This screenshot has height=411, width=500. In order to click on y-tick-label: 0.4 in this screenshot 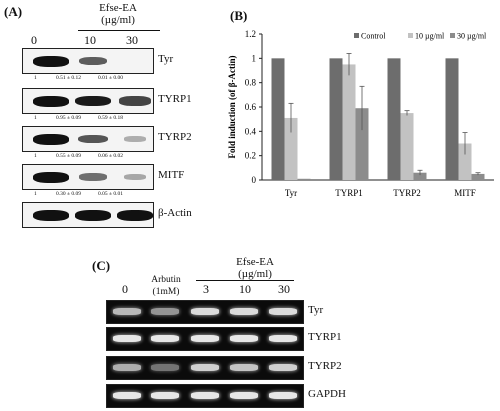, I will do `click(251, 131)`.